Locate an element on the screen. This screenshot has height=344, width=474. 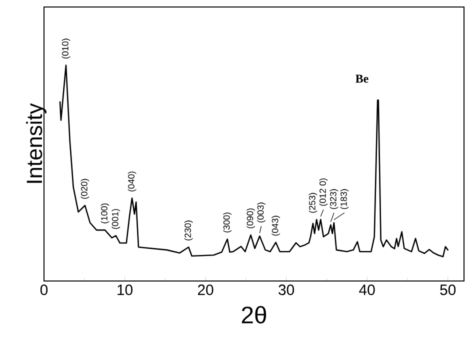
annotation: (230) is located at coordinates (188, 230).